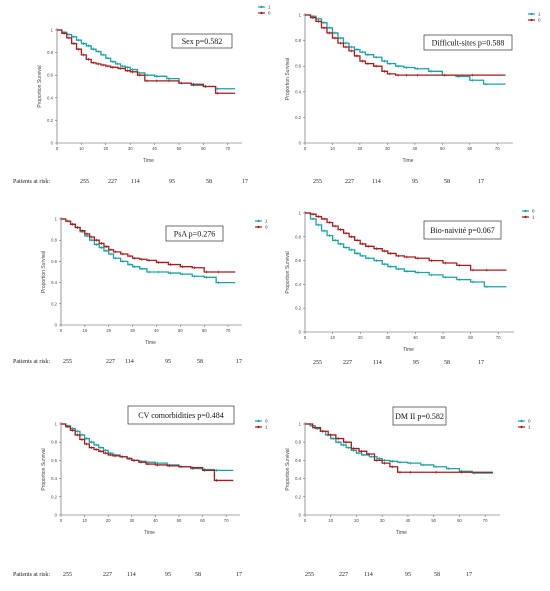 Image resolution: width=550 pixels, height=591 pixels. What do you see at coordinates (31, 362) in the screenshot?
I see `risk-row-label: Patients at risk:` at bounding box center [31, 362].